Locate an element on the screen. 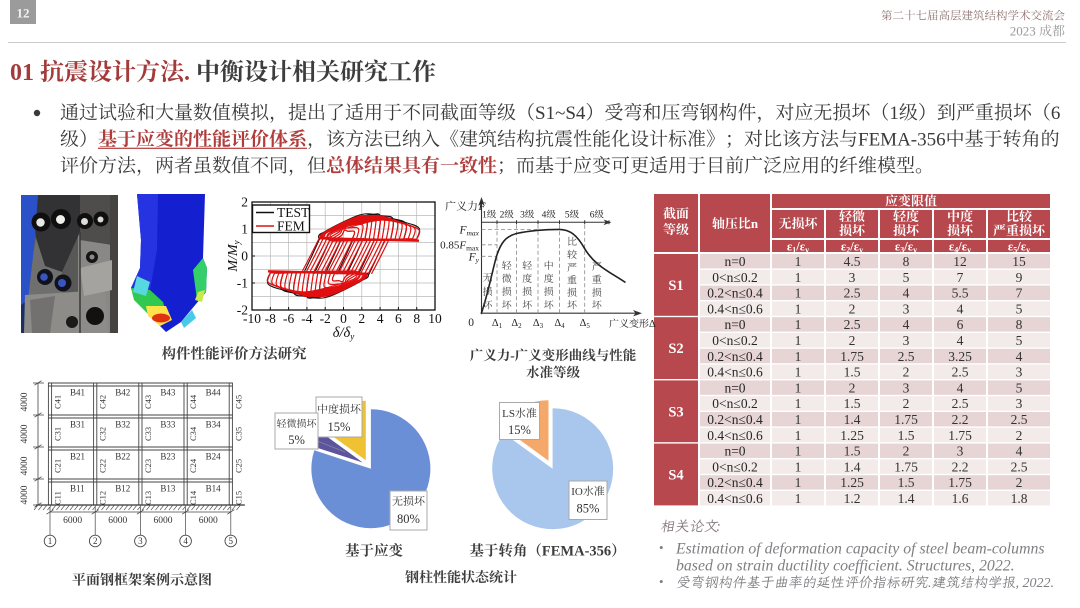 This screenshot has width=1080, height=608. svg-text: C13 is located at coordinates (148, 498).